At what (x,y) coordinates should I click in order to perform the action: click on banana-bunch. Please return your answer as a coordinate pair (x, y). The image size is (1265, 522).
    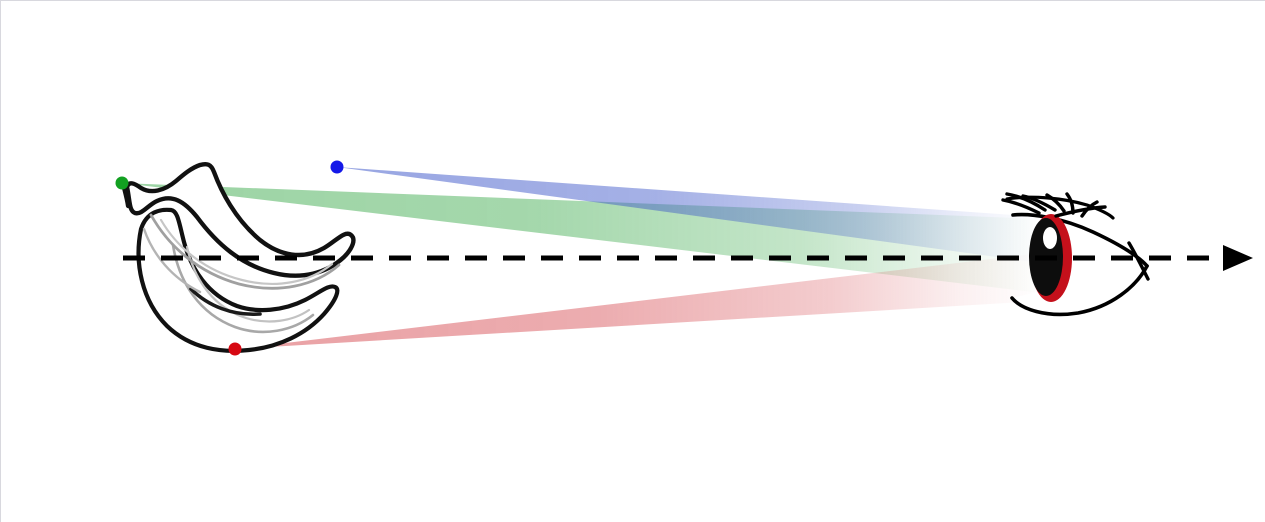
    Looking at the image, I should click on (238, 257).